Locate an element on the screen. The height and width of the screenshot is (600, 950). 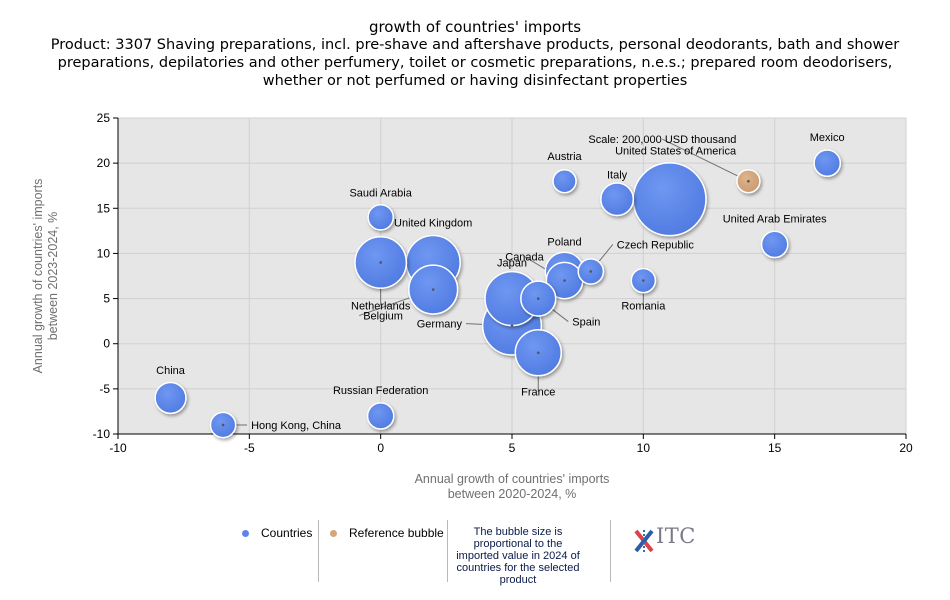
bubble-label: Romania is located at coordinates (643, 307).